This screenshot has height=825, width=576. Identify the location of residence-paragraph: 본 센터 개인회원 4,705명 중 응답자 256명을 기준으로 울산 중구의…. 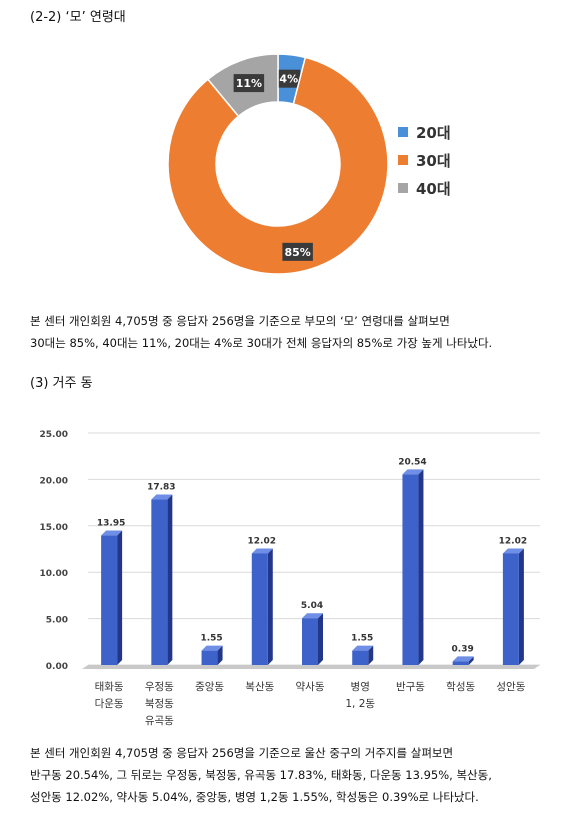
(295, 775).